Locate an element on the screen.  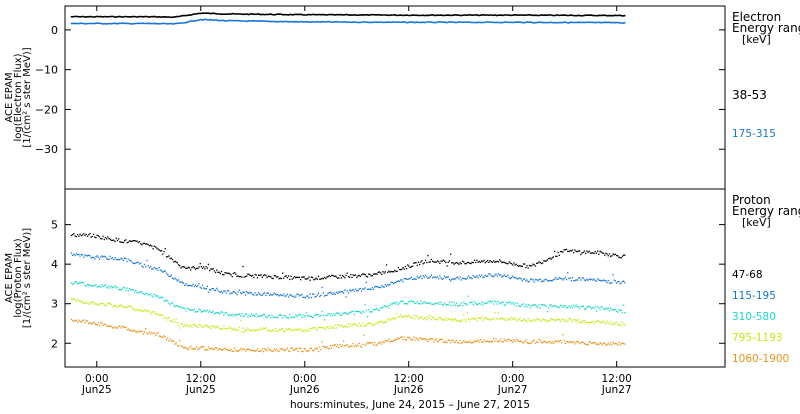
x-tick-label: 0:00 is located at coordinates (513, 379).